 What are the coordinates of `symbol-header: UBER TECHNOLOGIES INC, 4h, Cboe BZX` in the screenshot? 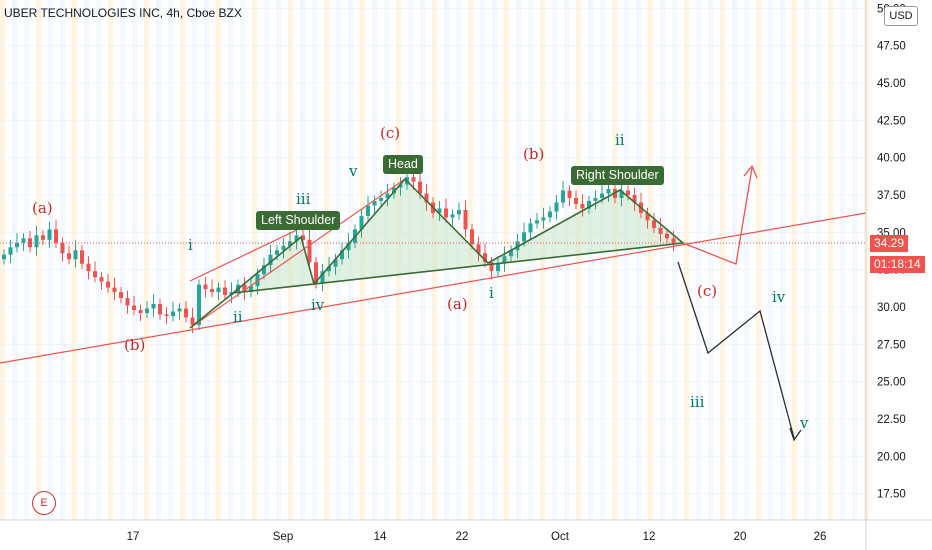 It's located at (123, 13).